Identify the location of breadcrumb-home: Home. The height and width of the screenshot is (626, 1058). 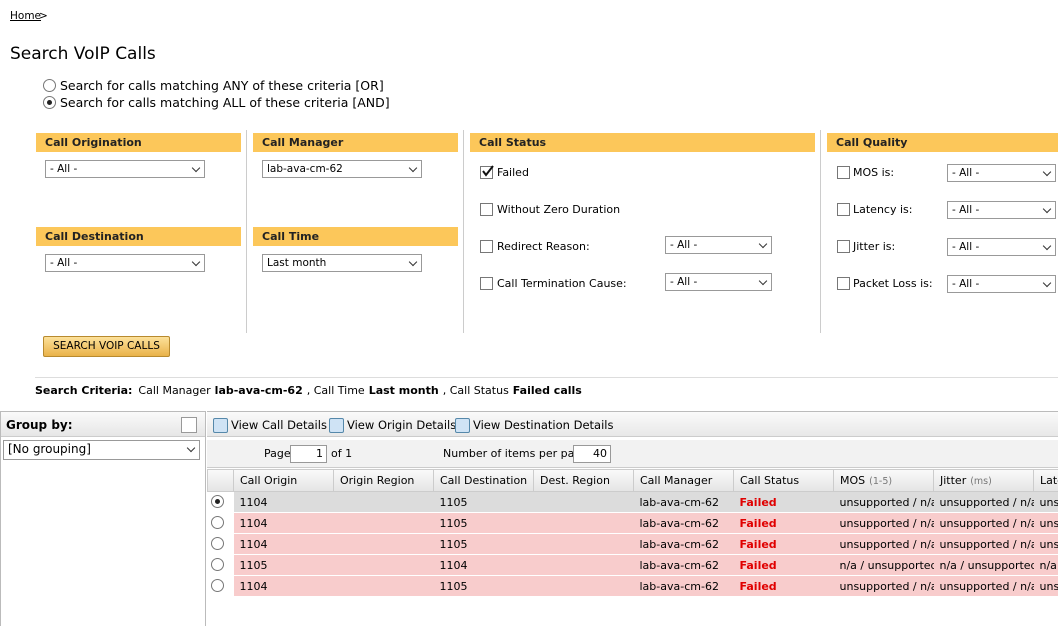
(26, 16).